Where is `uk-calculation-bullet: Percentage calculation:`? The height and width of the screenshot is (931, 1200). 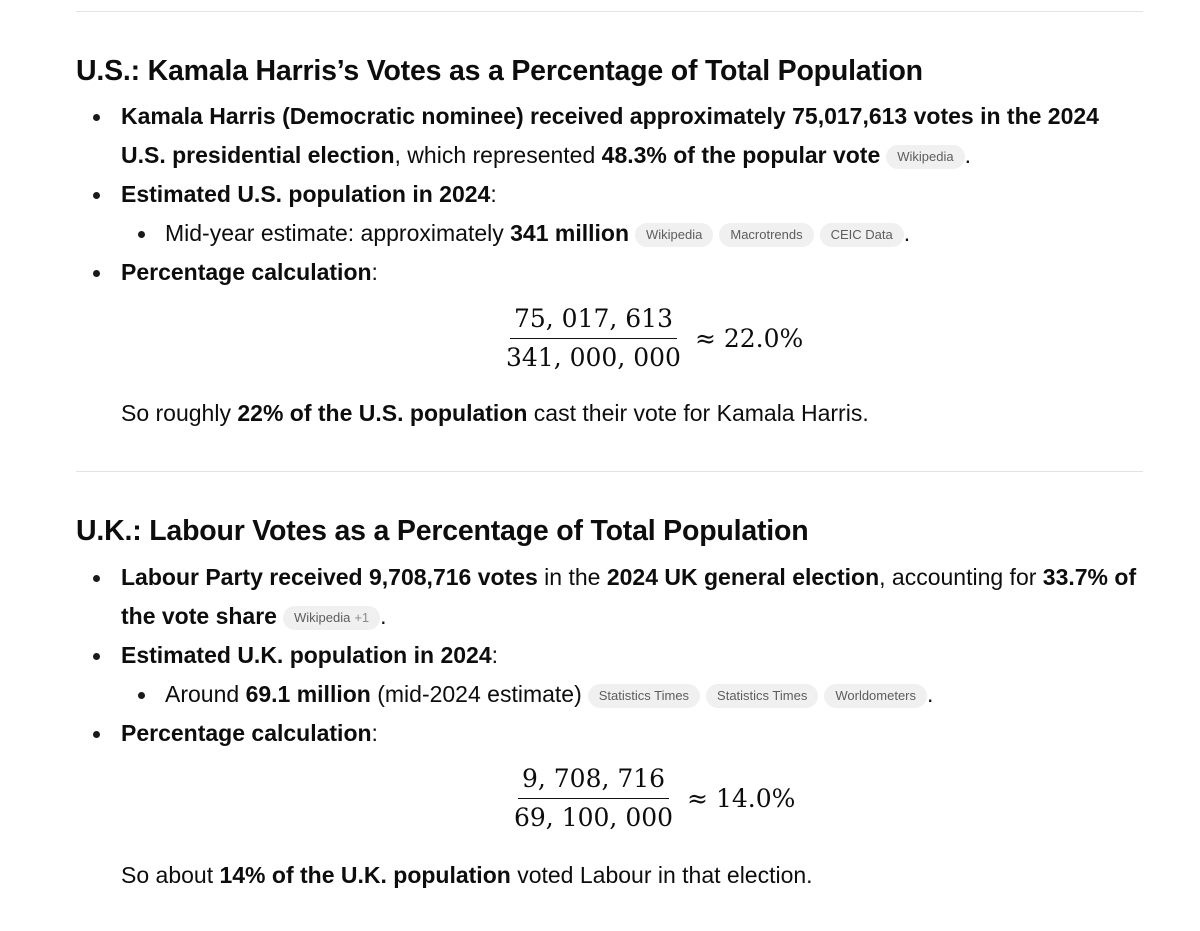 uk-calculation-bullet: Percentage calculation: is located at coordinates (609, 733).